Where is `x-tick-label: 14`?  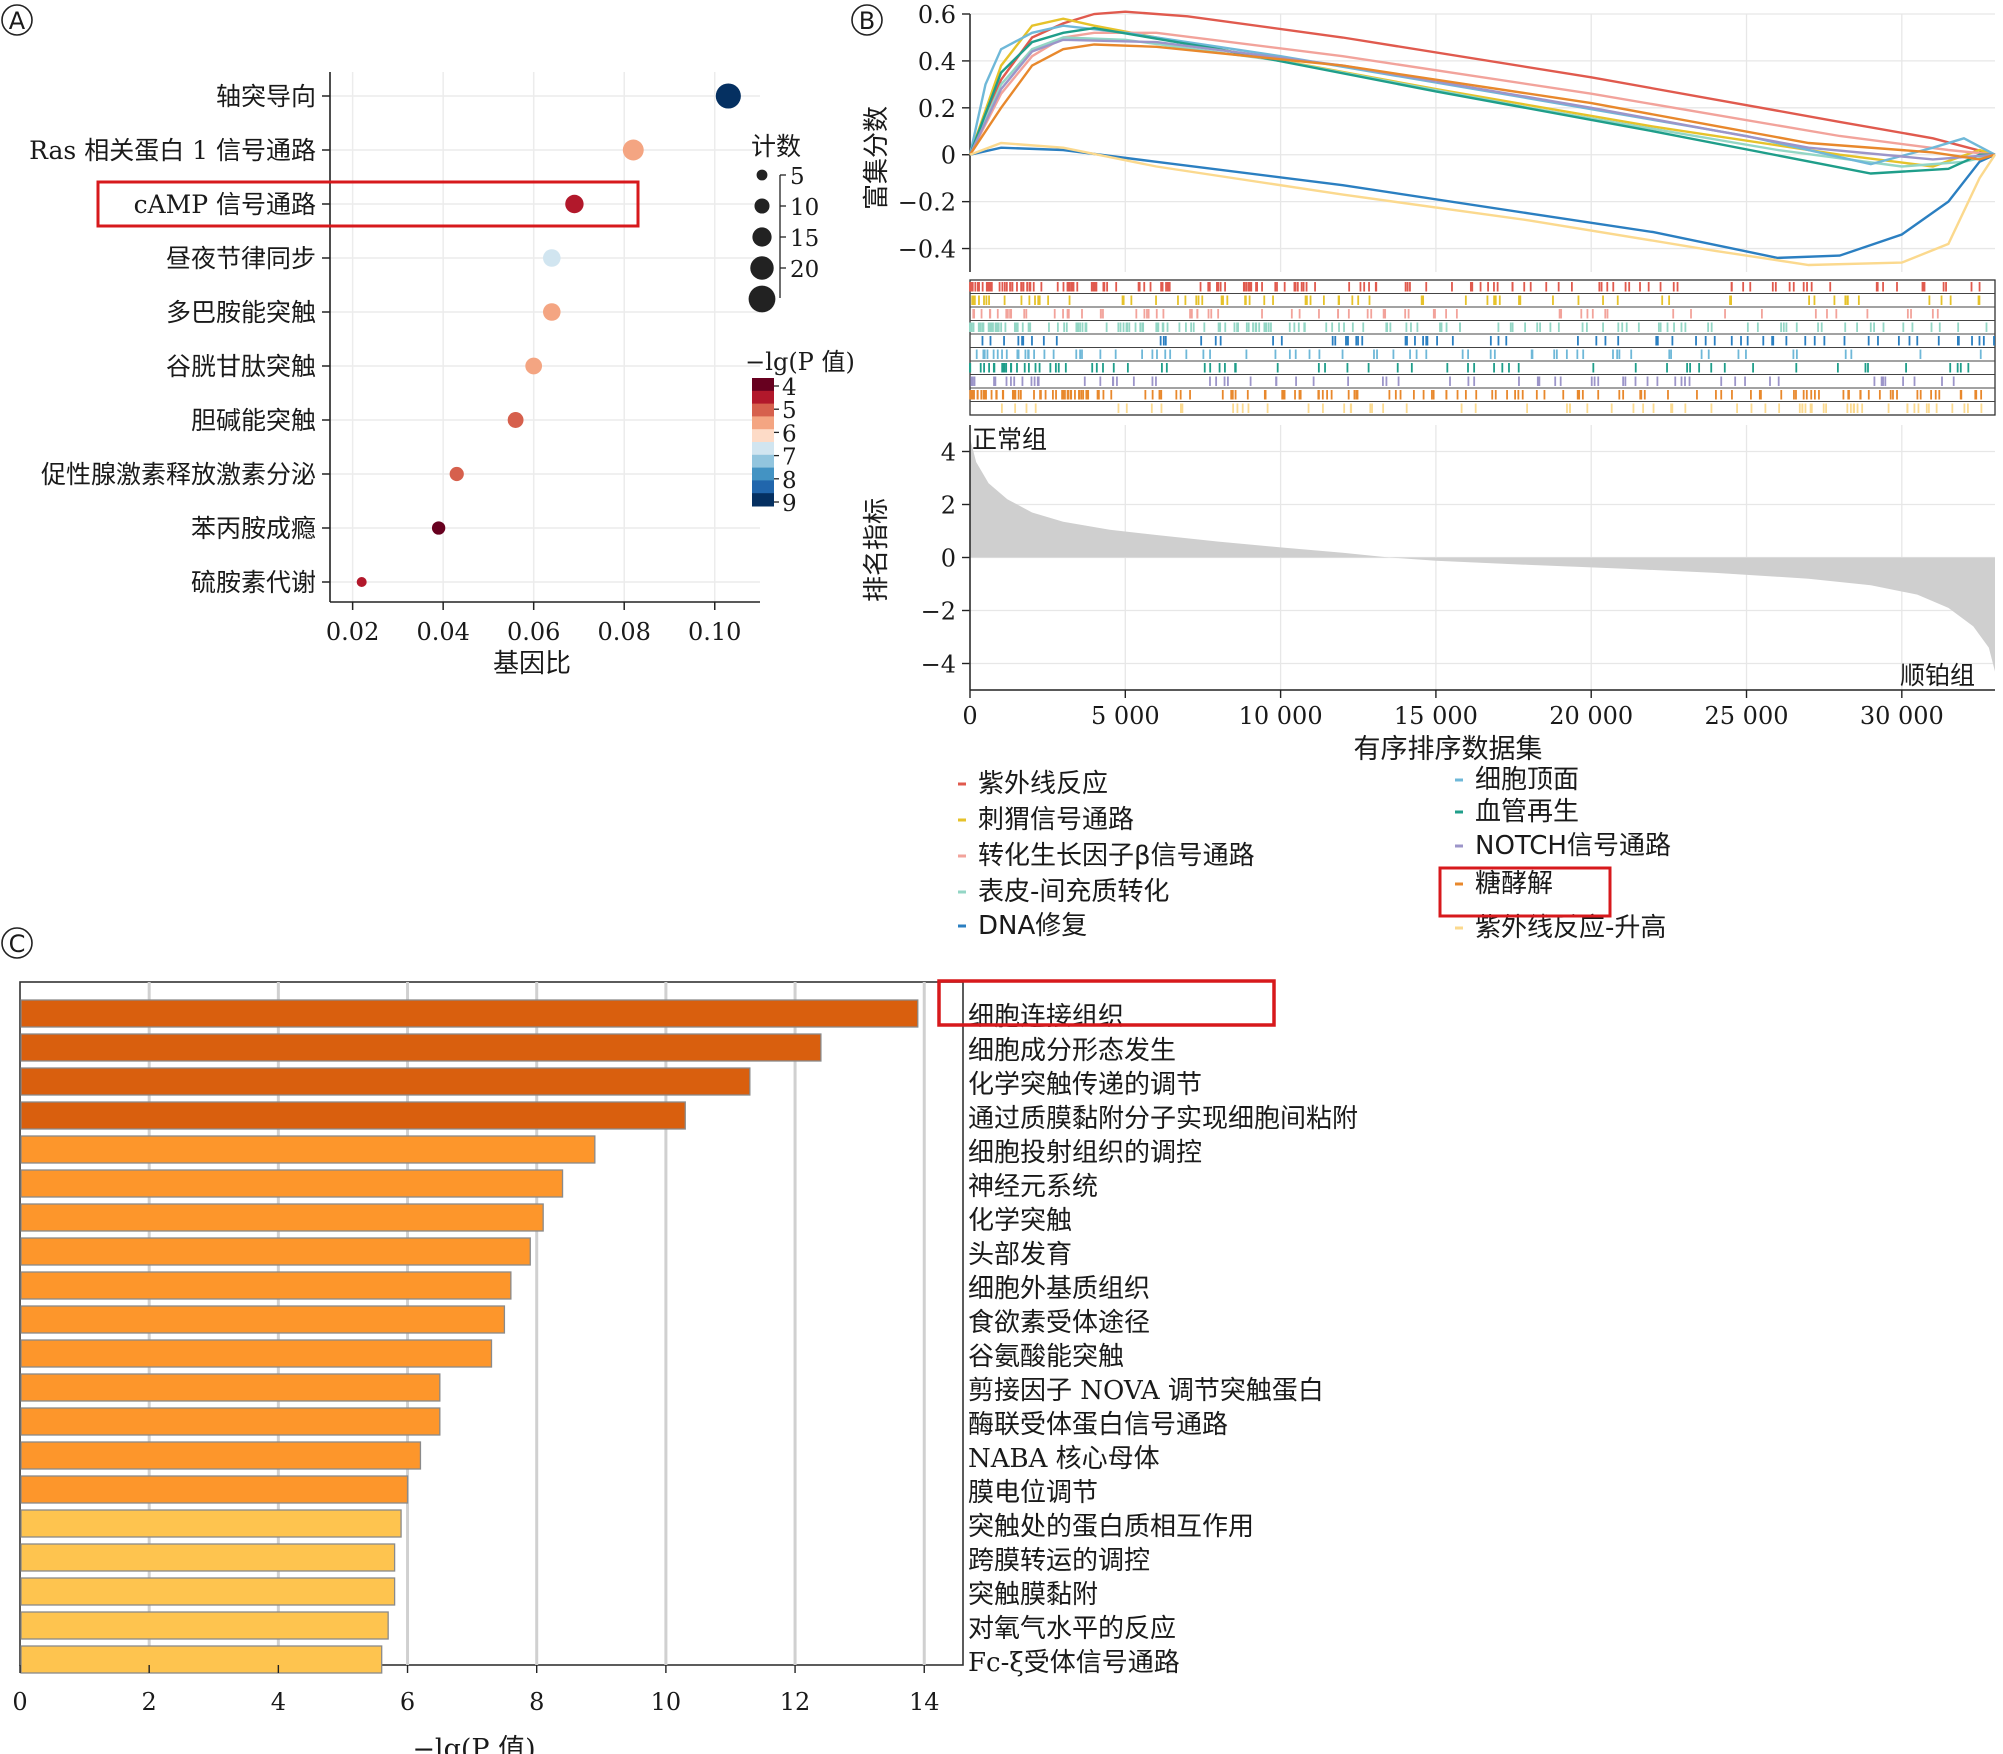
x-tick-label: 14 is located at coordinates (924, 1702).